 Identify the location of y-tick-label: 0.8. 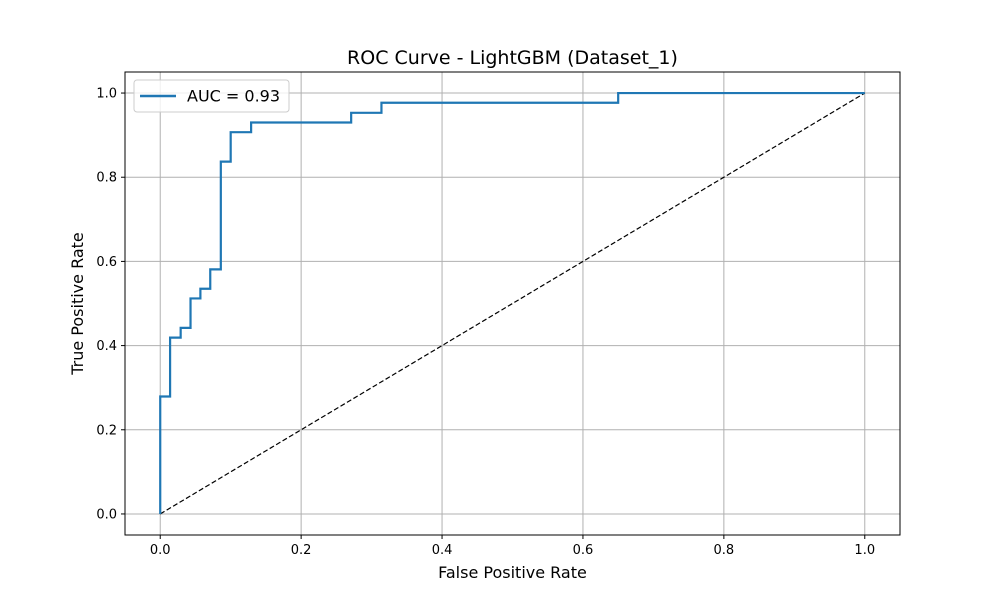
(106, 178).